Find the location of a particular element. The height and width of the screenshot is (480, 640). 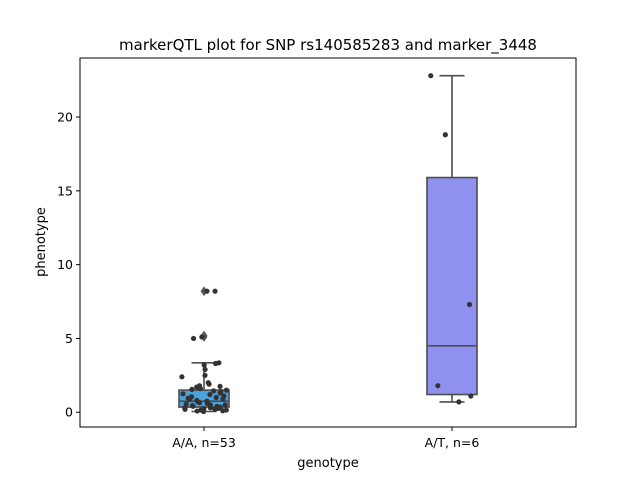

y-tick-label: 10 is located at coordinates (65, 264).